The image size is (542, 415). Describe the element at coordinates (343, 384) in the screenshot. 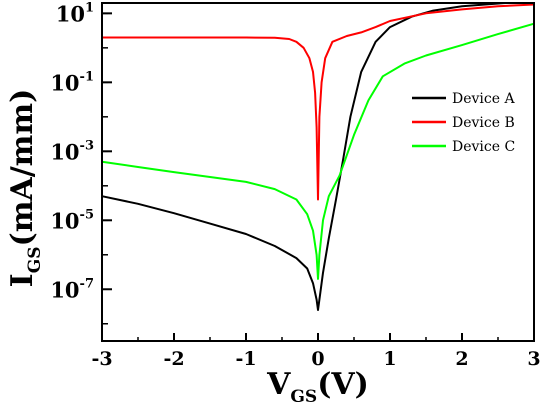

I see `x-axis-title-unit: (V)` at that location.